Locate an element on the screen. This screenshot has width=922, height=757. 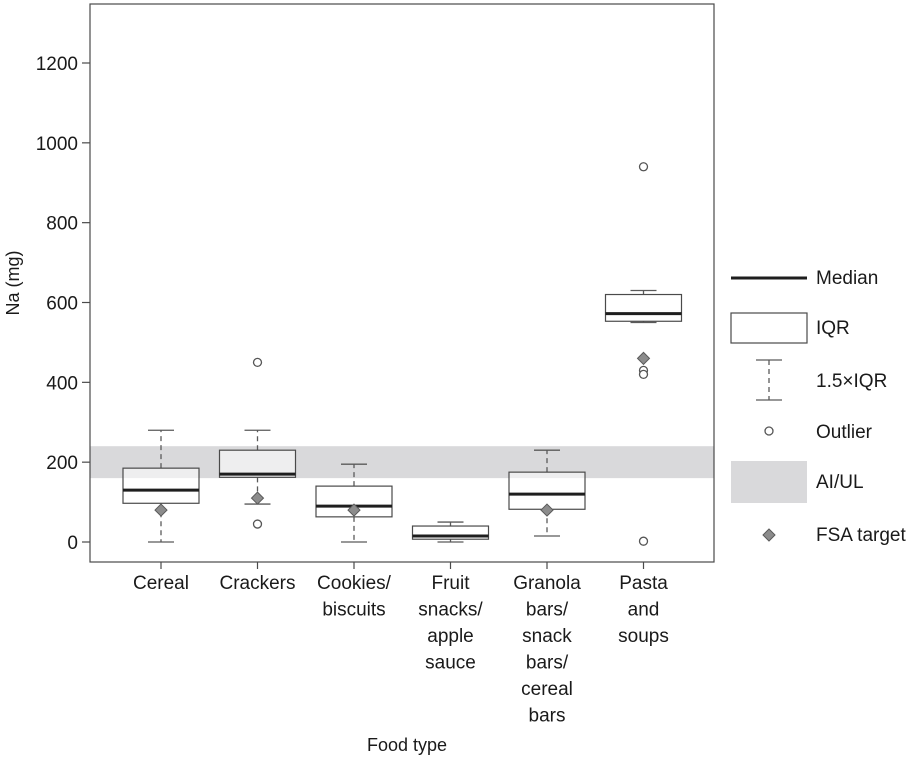
x-category-label: apple is located at coordinates (450, 636).